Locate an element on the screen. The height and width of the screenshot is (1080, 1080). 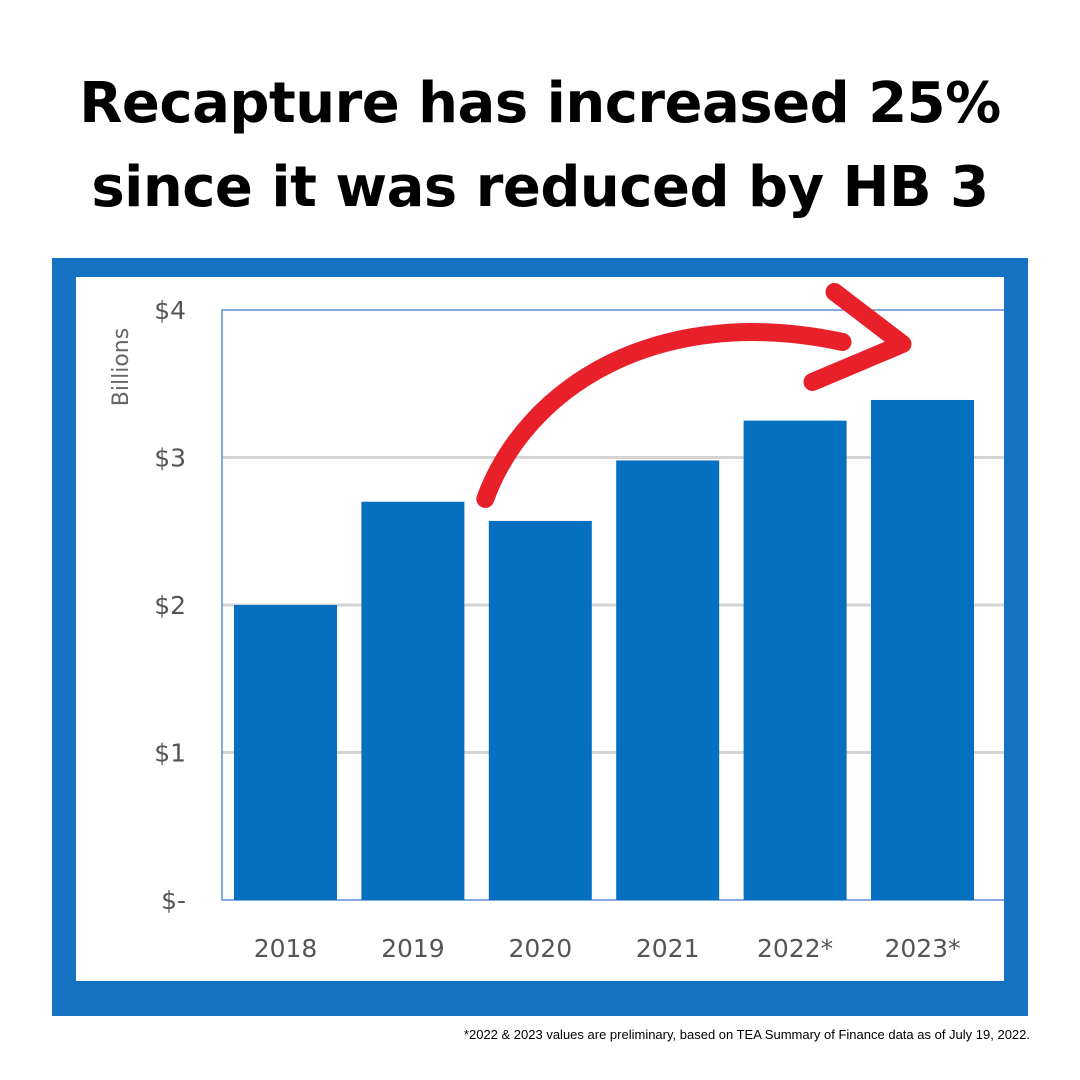
headline-line-2: since it was reduced by HB 3 is located at coordinates (540, 187).